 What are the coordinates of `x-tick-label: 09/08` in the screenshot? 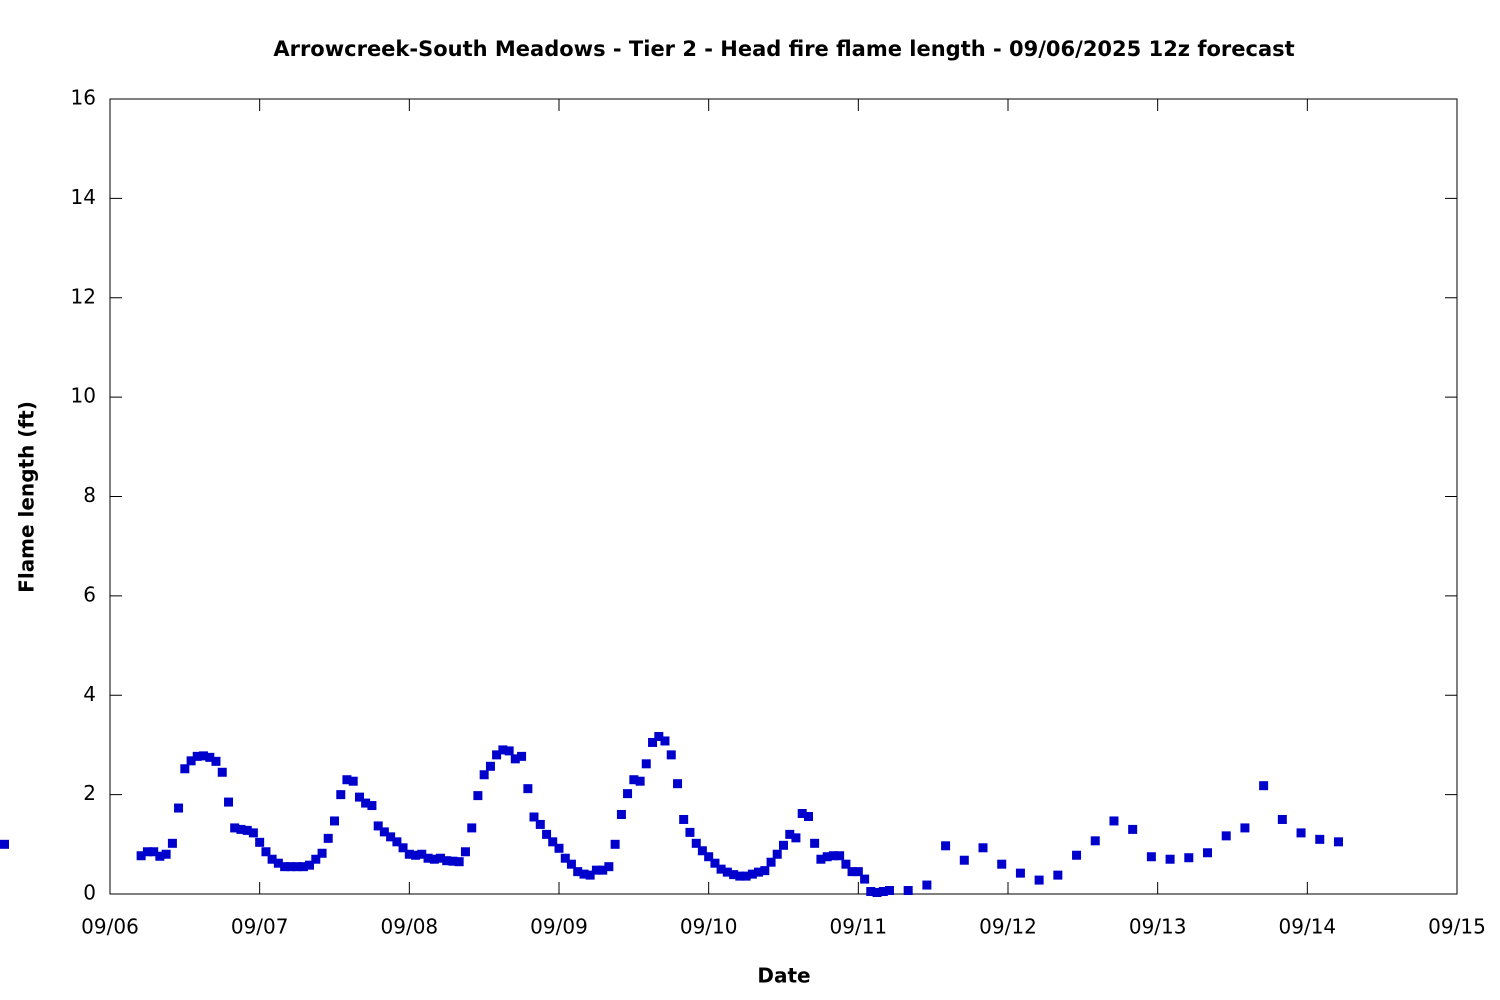 It's located at (410, 927).